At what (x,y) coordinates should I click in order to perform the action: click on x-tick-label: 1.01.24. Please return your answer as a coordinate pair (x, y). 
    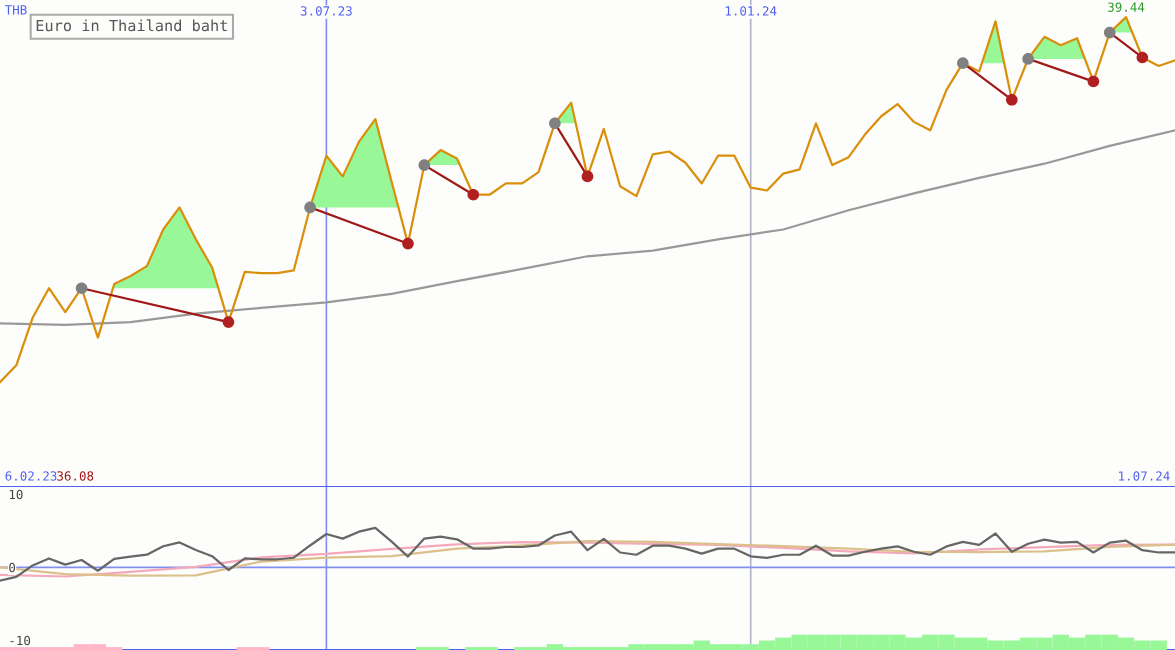
    Looking at the image, I should click on (751, 11).